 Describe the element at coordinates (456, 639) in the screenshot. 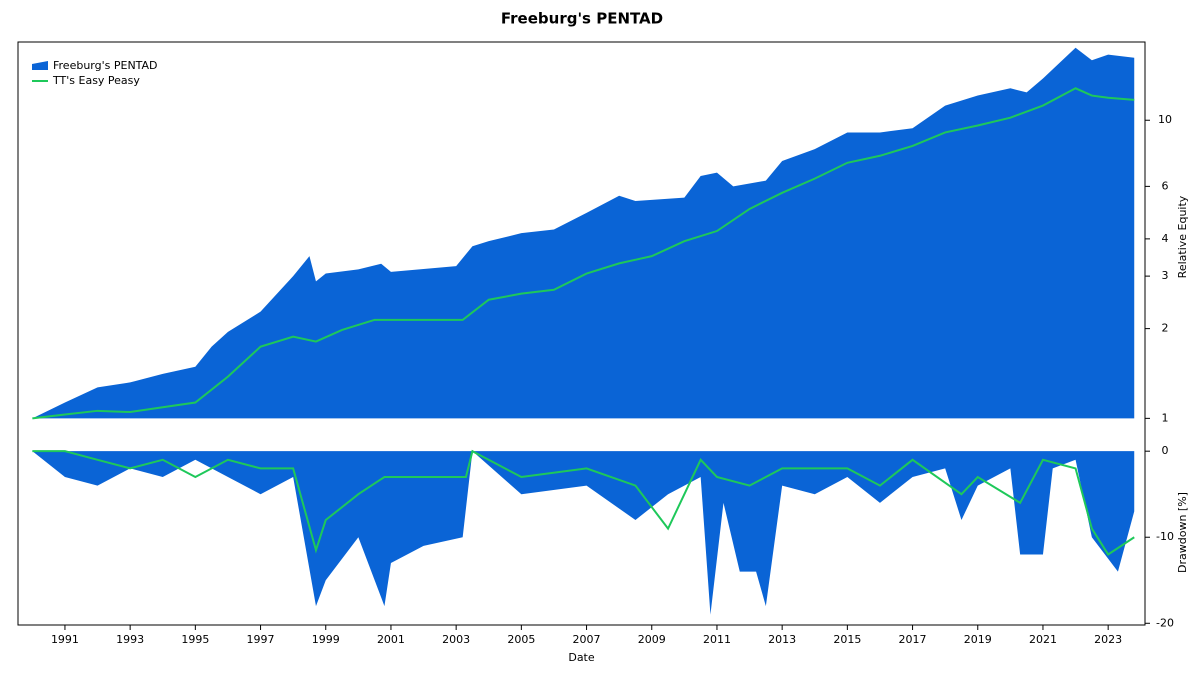

I see `x-tick-label: 2003` at that location.